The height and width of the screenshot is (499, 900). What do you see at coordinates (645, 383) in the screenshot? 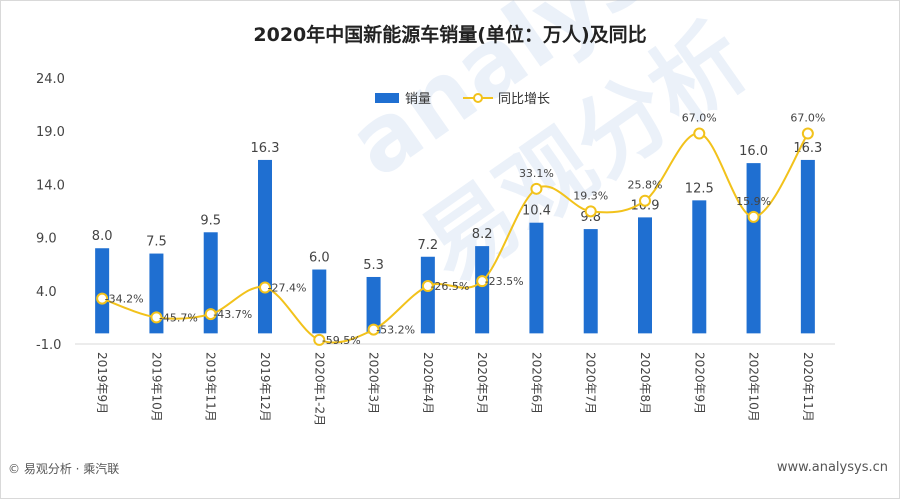
I see `x-category-label: 2020年8月` at bounding box center [645, 383].